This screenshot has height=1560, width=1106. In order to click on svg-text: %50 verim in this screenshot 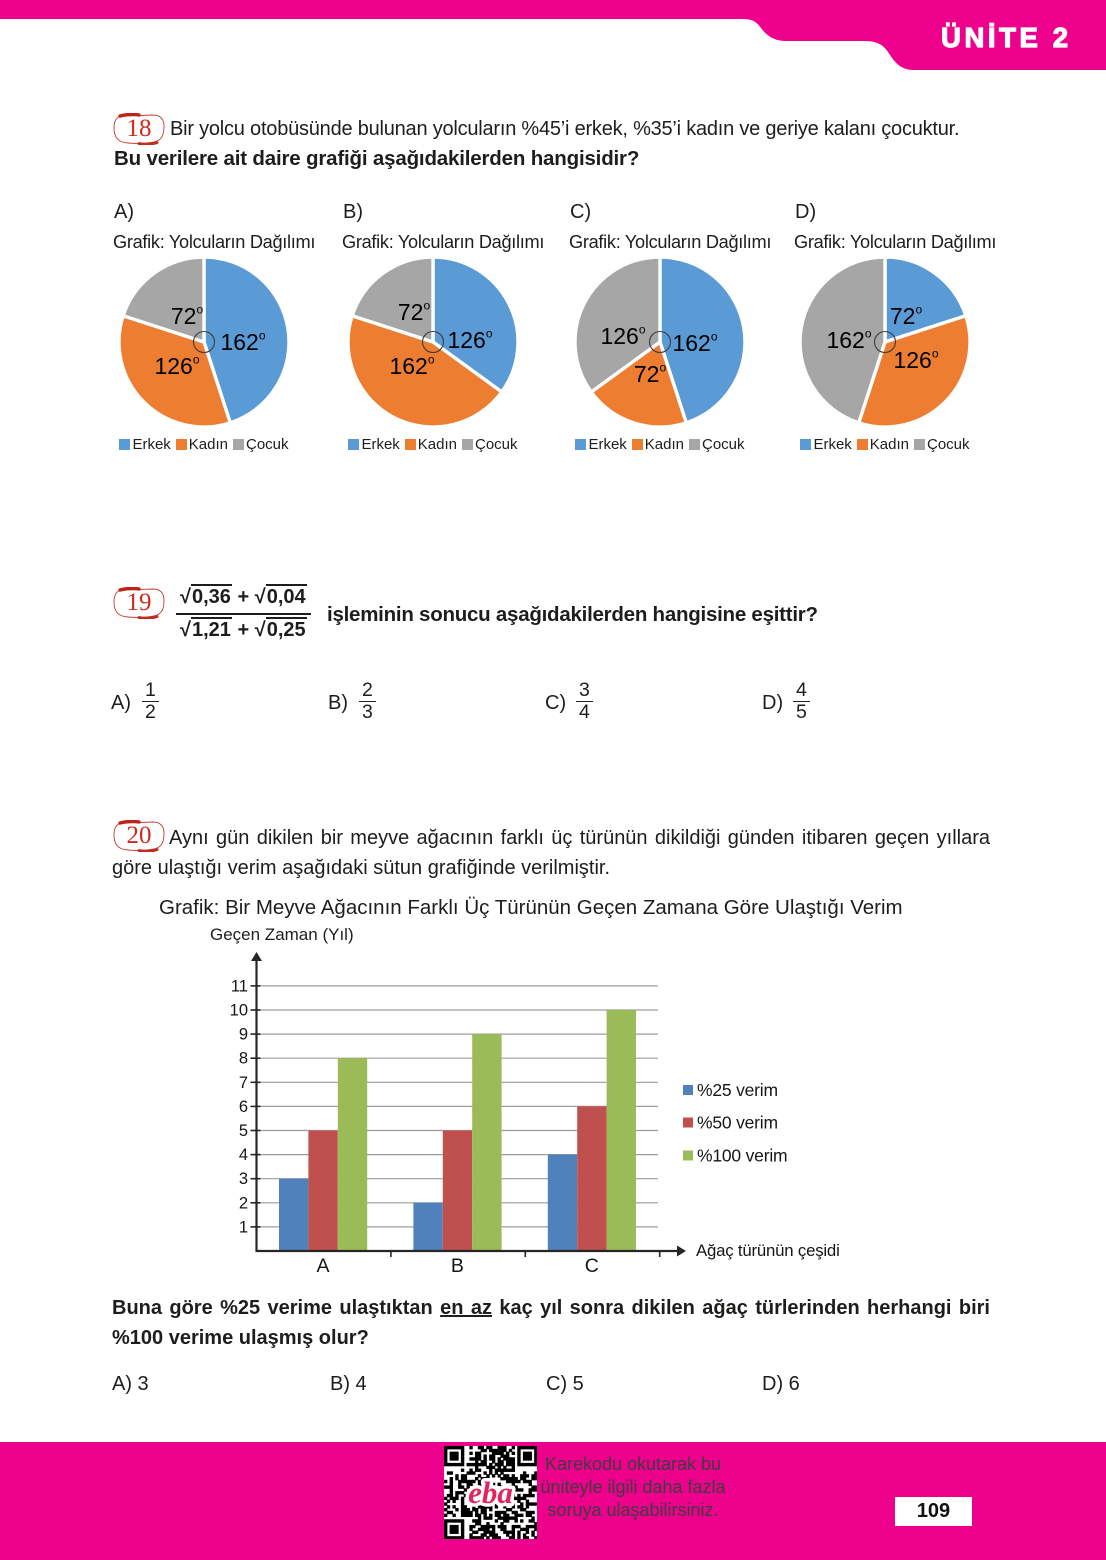, I will do `click(737, 1123)`.